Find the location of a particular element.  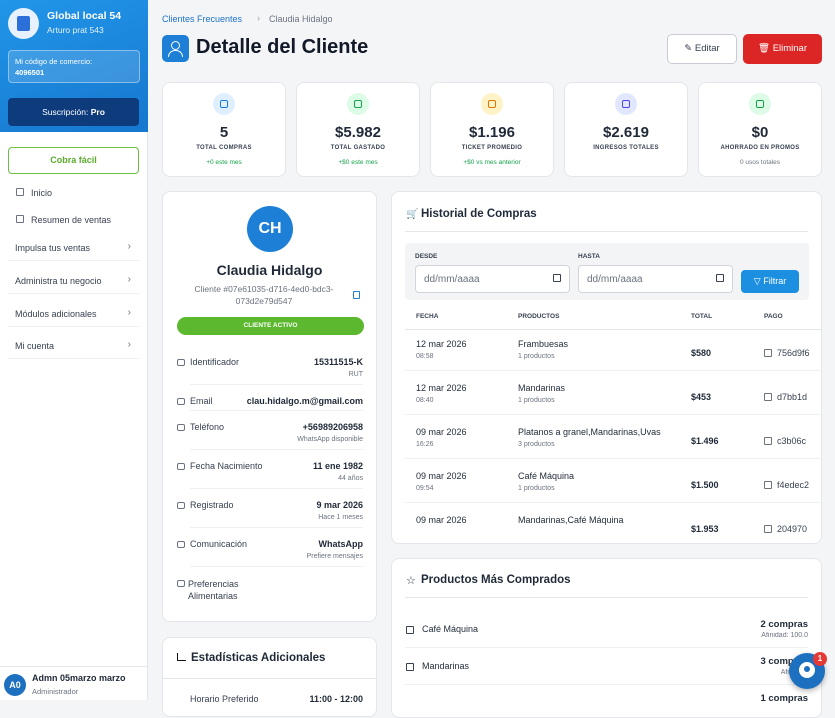

row-time: 09:54 is located at coordinates (425, 488).